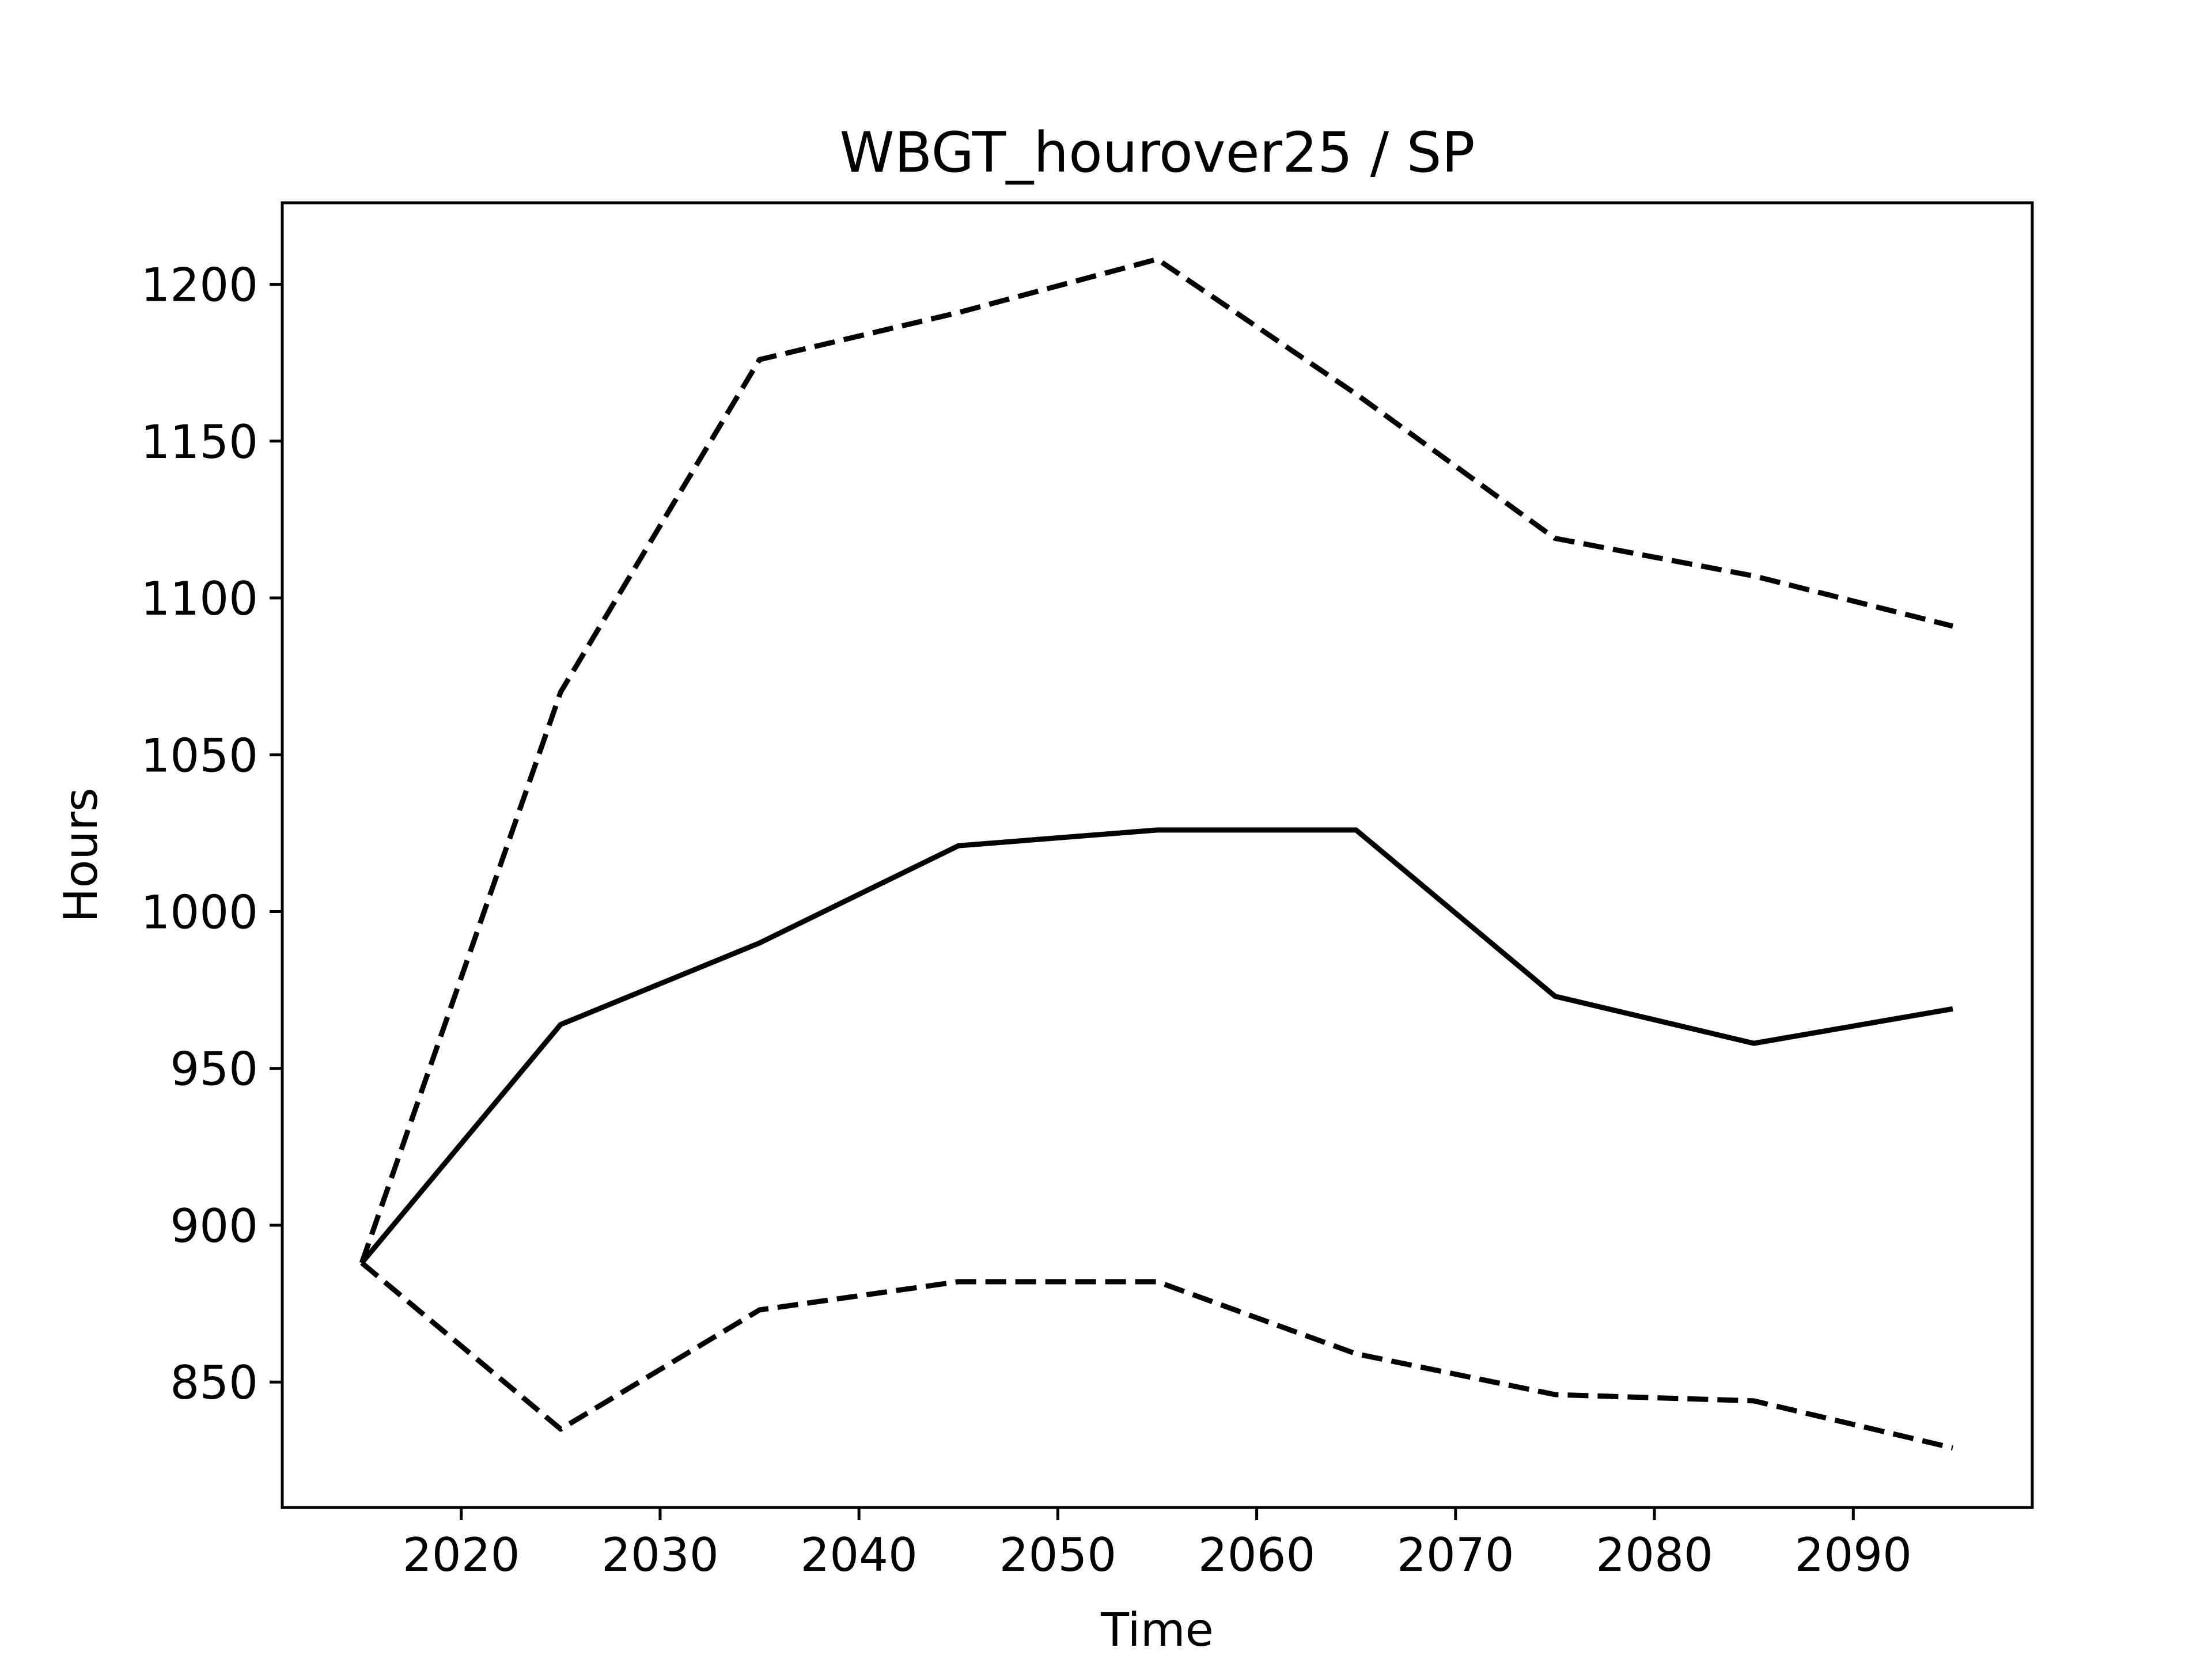  Describe the element at coordinates (660, 1555) in the screenshot. I see `x-tick-label: 2030` at that location.